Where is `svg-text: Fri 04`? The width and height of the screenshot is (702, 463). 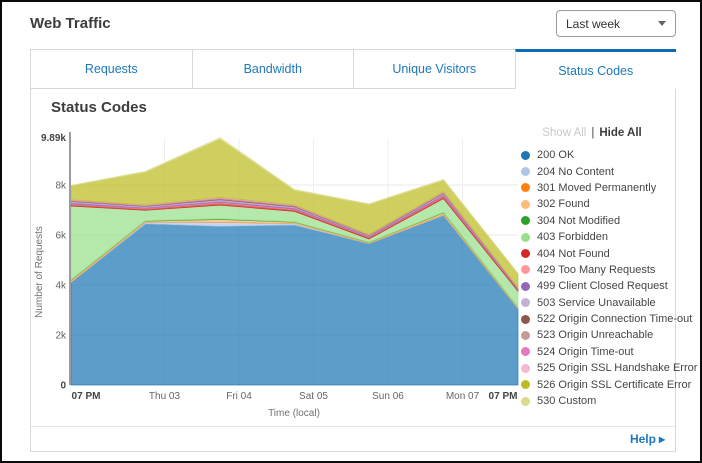 svg-text: Fri 04 is located at coordinates (239, 396).